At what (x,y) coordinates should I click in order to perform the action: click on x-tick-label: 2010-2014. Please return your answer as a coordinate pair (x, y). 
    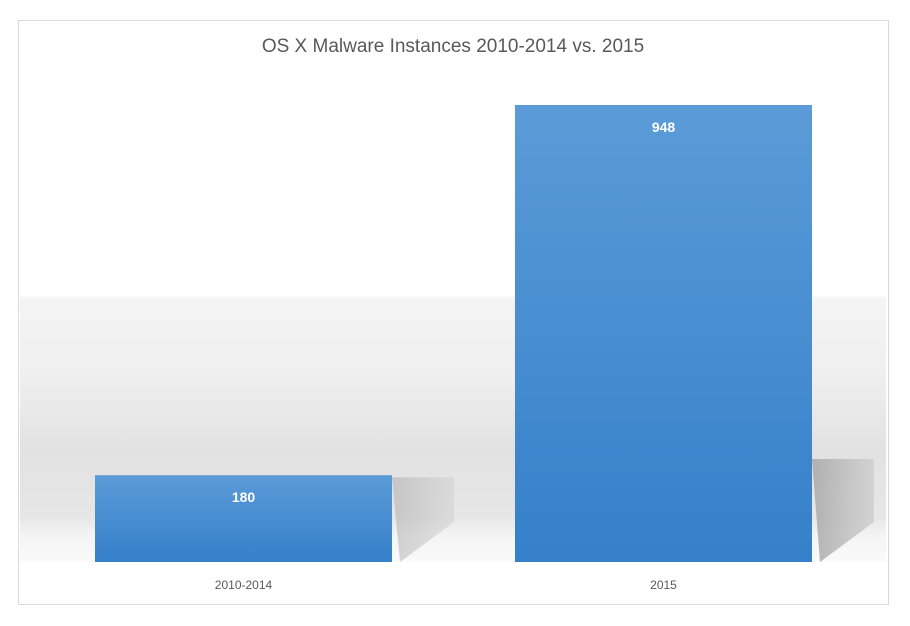
    Looking at the image, I should click on (244, 585).